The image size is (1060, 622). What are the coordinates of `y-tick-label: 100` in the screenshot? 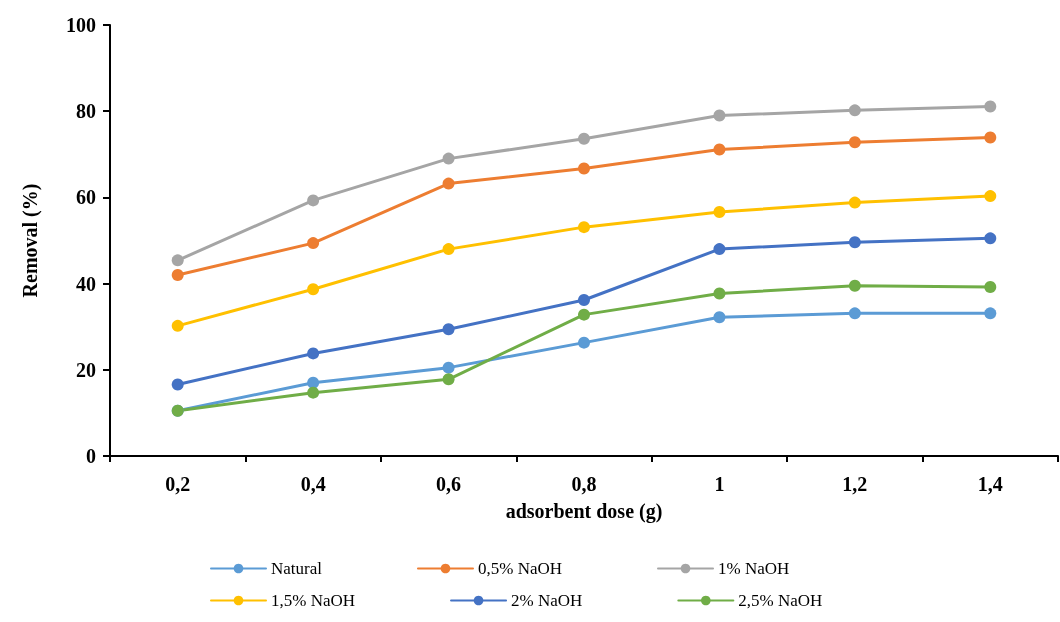 It's located at (81, 25).